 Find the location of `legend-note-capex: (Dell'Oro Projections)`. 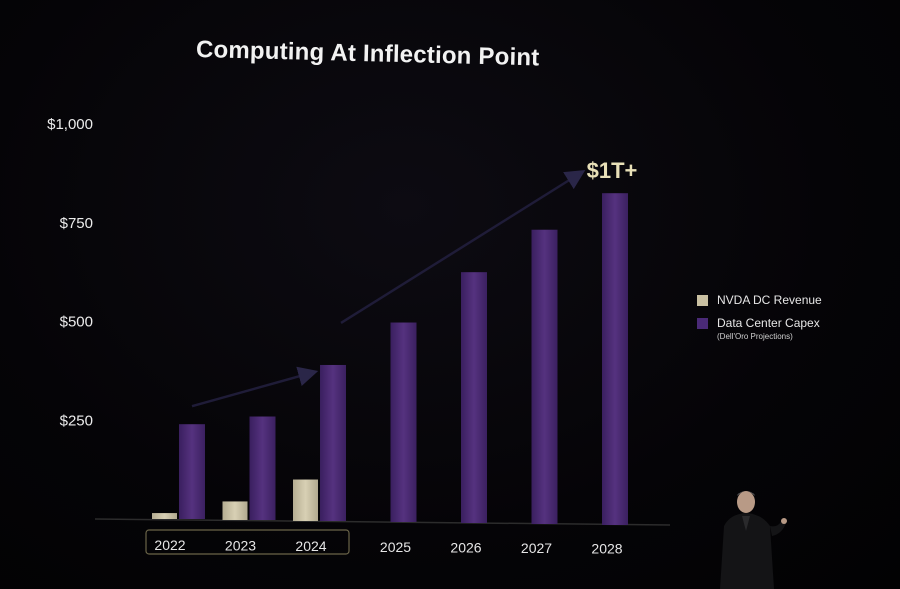

legend-note-capex: (Dell'Oro Projections) is located at coordinates (755, 336).